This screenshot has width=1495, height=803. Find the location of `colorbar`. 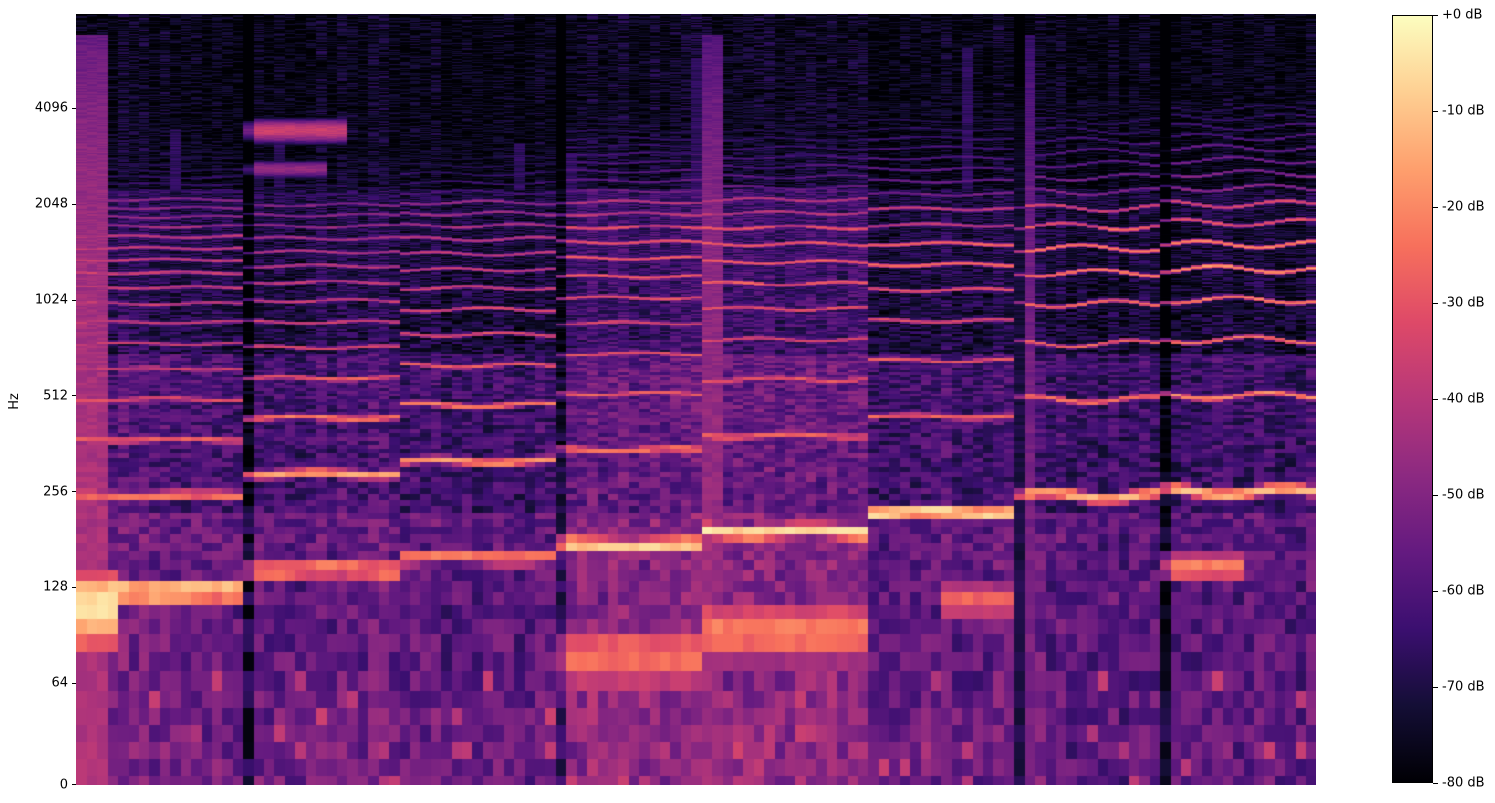

colorbar is located at coordinates (1412, 399).